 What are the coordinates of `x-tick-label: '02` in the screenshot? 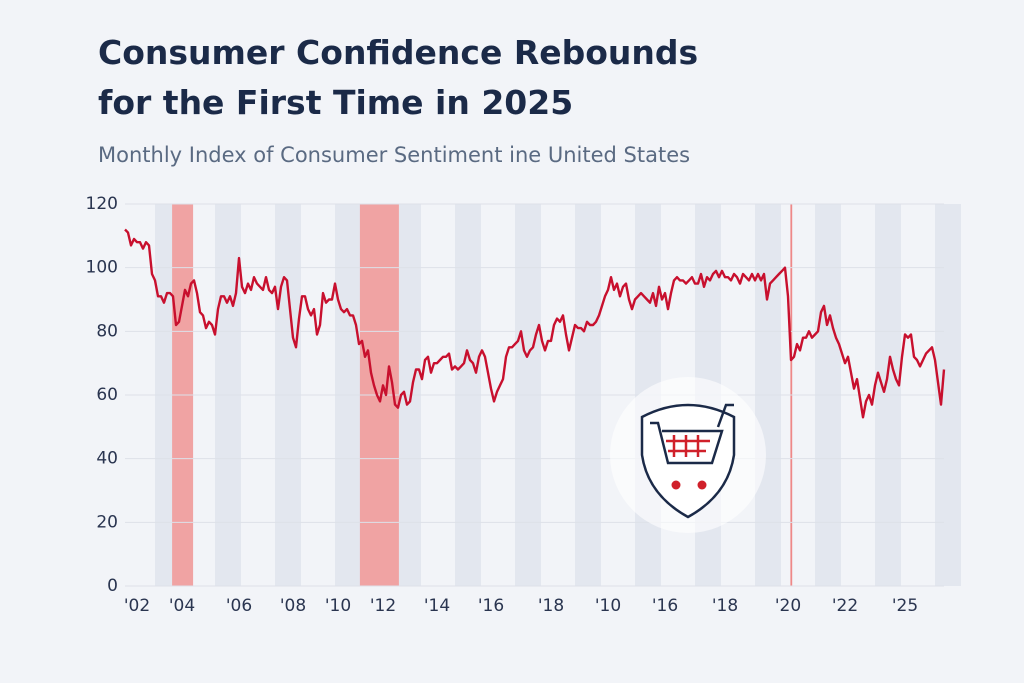 It's located at (137, 606).